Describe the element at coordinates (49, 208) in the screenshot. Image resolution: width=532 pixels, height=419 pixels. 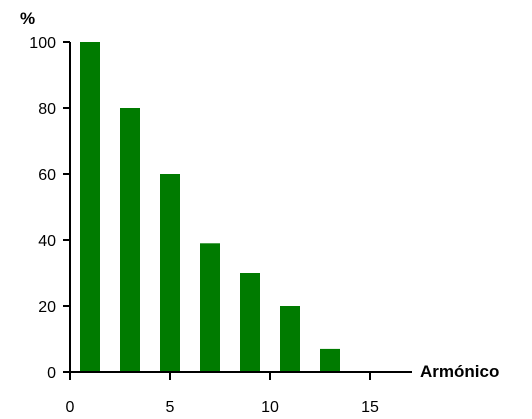
I see `y-ticks-group: 0 20 40 60 80 100` at that location.